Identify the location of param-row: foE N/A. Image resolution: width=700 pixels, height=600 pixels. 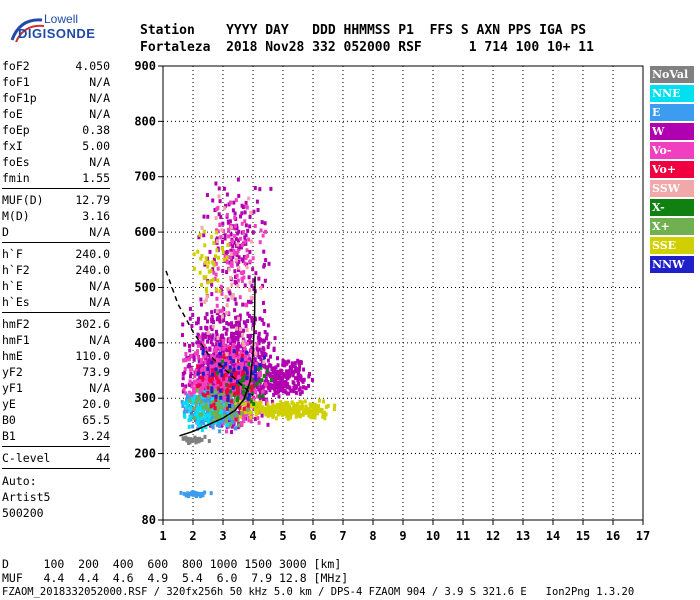
(56, 114).